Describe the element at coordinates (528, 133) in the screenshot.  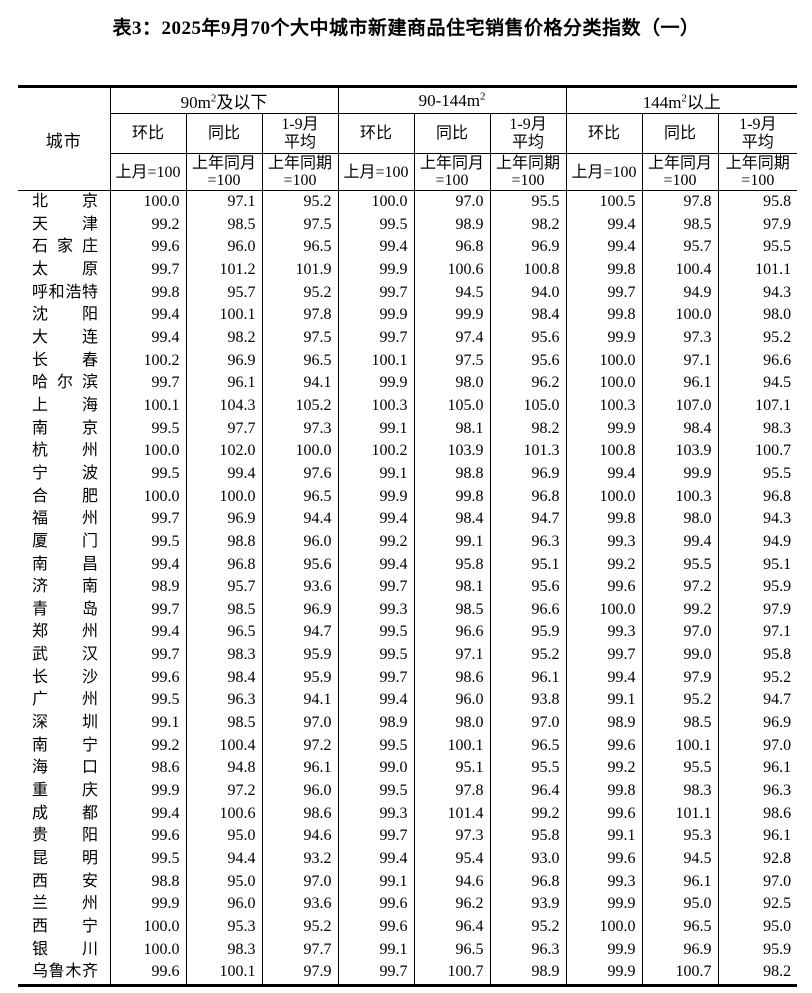
I see `sub-header-avg: 1-9月 平均` at that location.